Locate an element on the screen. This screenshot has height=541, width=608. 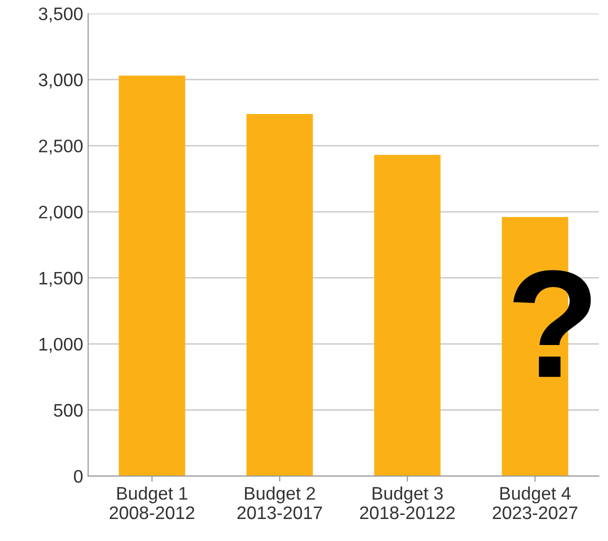
y-tick-label: 0 is located at coordinates (78, 476).